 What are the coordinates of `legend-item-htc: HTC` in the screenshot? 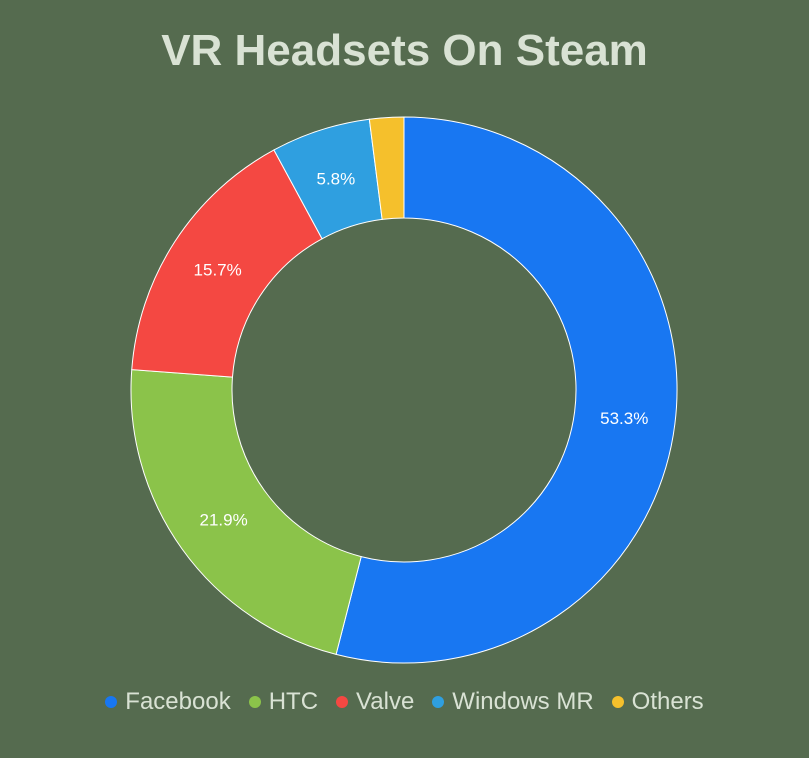 It's located at (283, 702).